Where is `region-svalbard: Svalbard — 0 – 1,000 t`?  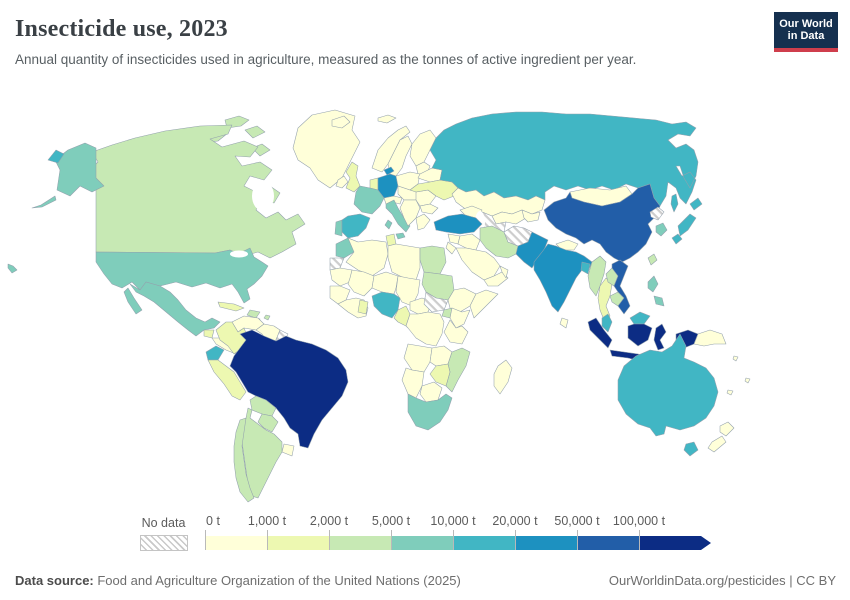 region-svalbard: Svalbard — 0 – 1,000 t is located at coordinates (387, 119).